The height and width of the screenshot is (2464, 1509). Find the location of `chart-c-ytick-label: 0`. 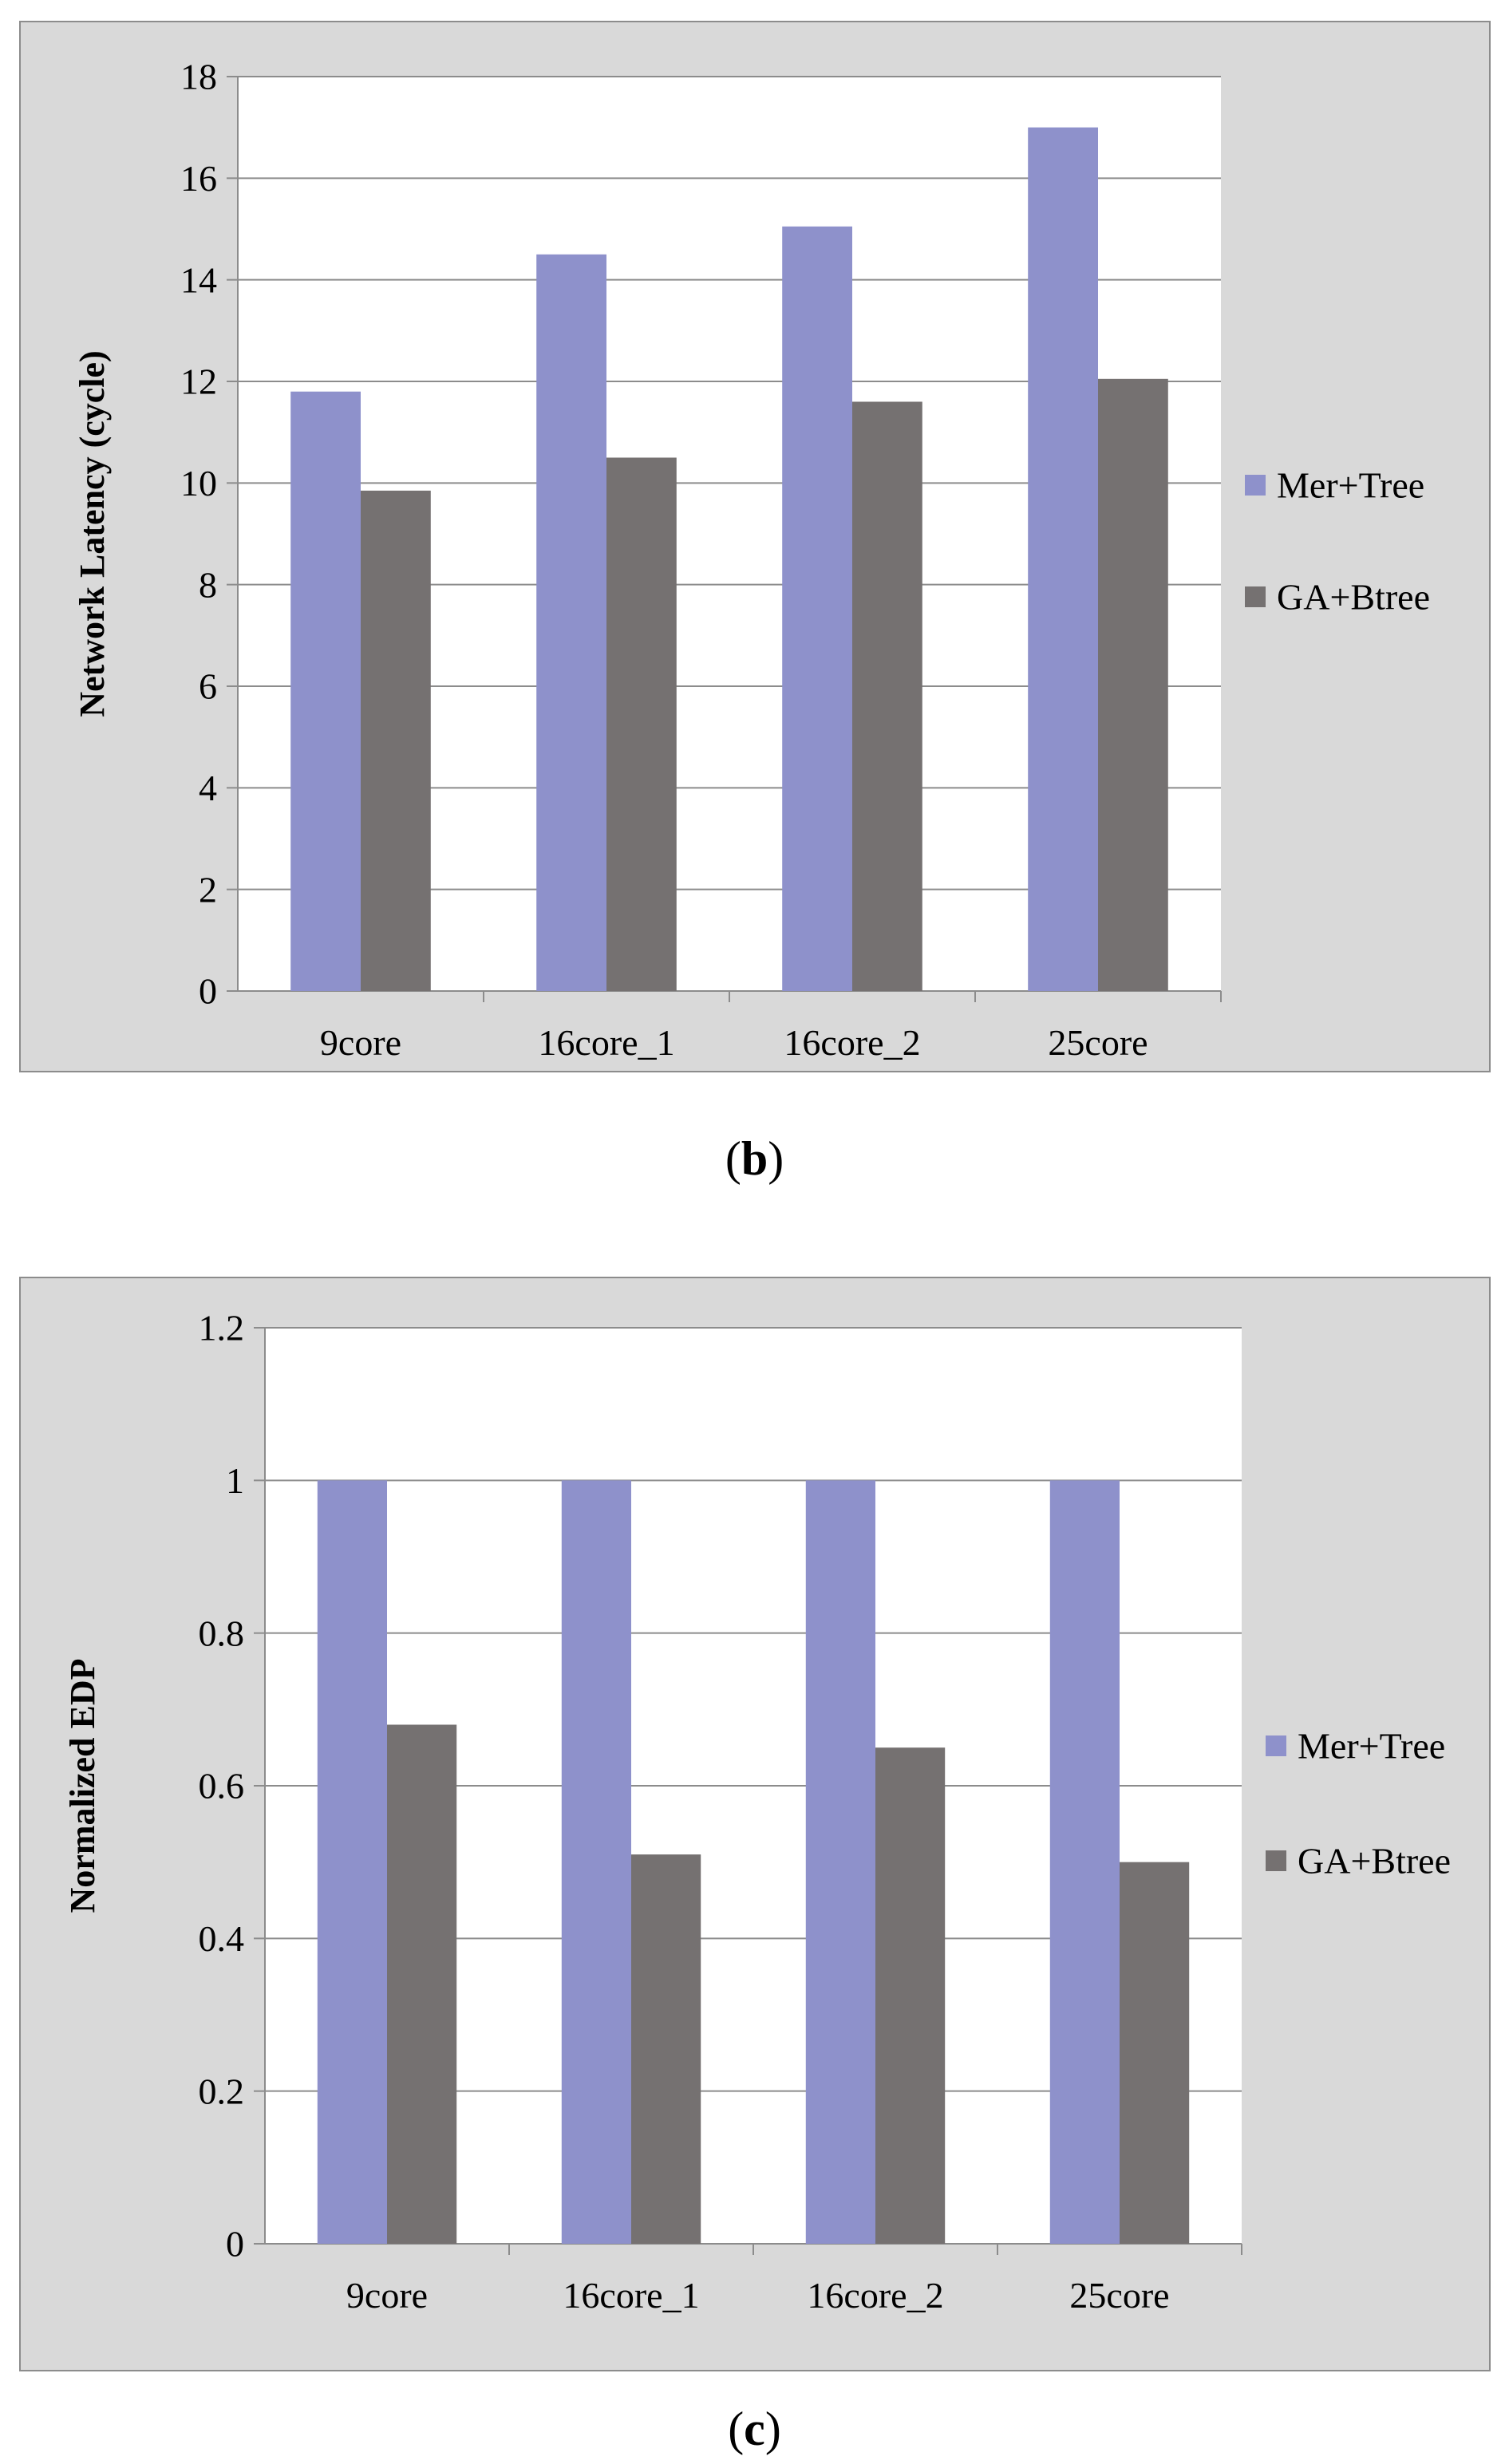

chart-c-ytick-label: 0 is located at coordinates (235, 2244).